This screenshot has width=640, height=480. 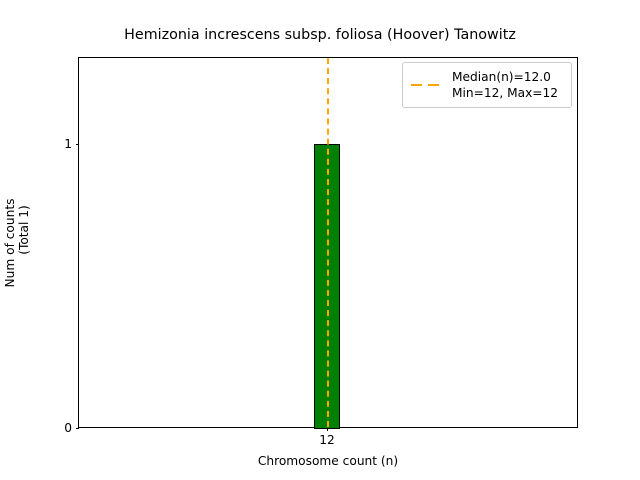 What do you see at coordinates (68, 144) in the screenshot?
I see `y-tick-label-1: 1` at bounding box center [68, 144].